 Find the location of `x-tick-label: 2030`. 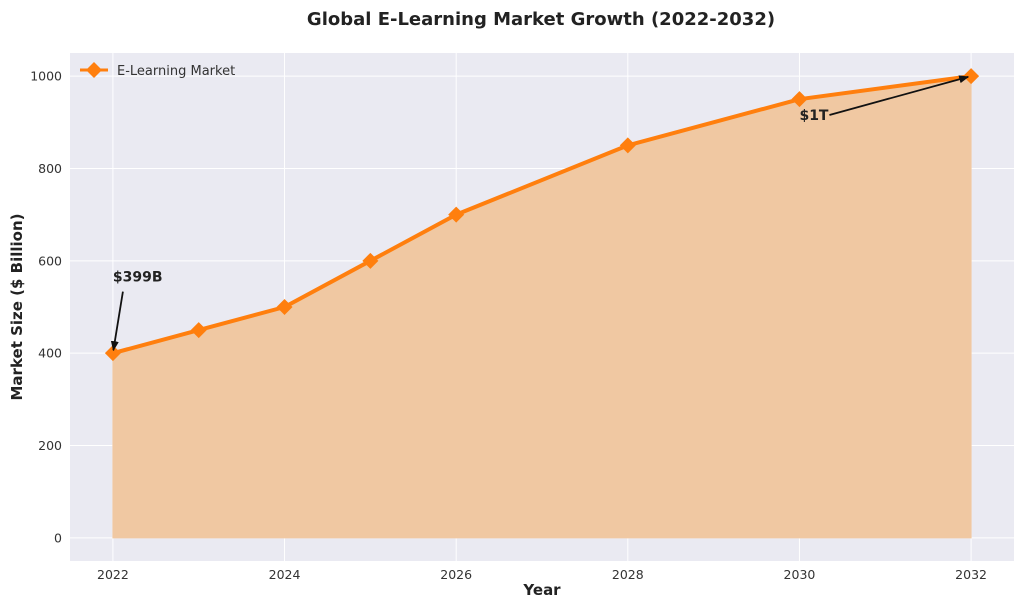

x-tick-label: 2030 is located at coordinates (800, 574).